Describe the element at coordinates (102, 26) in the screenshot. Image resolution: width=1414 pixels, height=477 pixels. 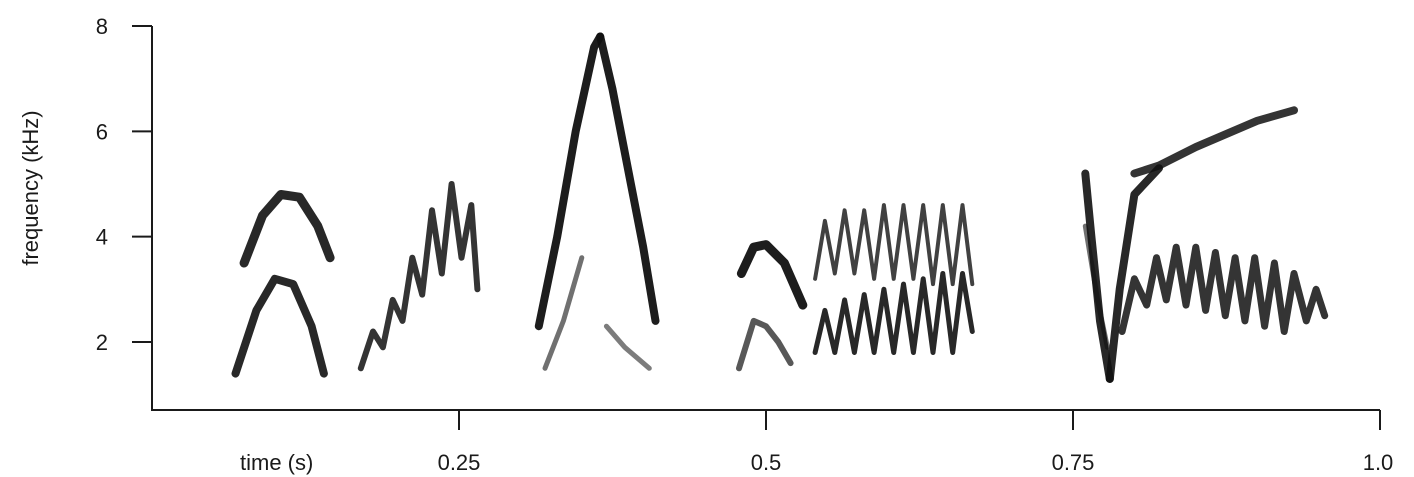
I see `y-tick-label: 8` at that location.